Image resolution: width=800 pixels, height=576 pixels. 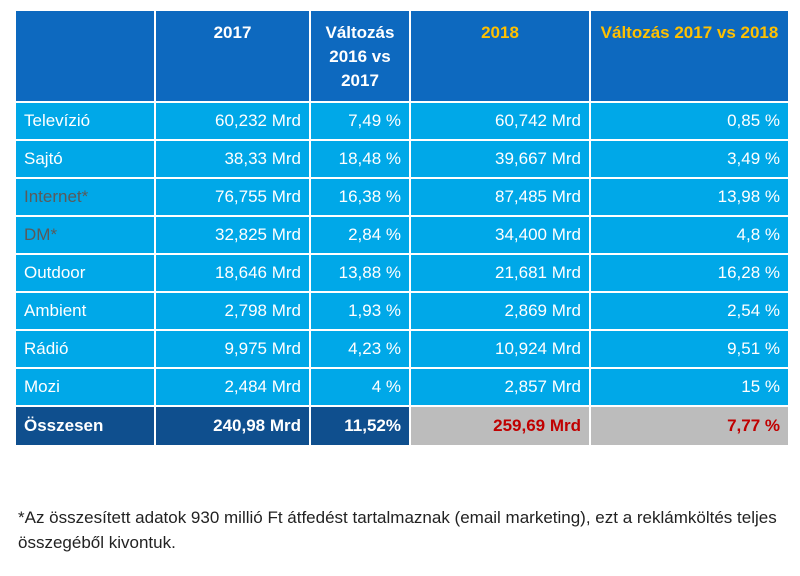 What do you see at coordinates (500, 387) in the screenshot?
I see `value-2018: 2,857 Mrd` at bounding box center [500, 387].